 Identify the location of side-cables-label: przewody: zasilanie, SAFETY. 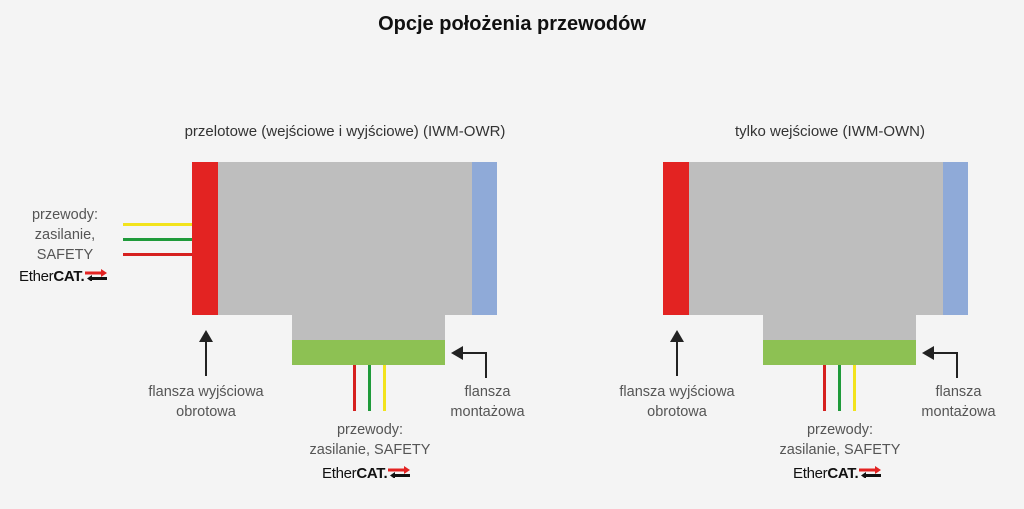
(65, 235).